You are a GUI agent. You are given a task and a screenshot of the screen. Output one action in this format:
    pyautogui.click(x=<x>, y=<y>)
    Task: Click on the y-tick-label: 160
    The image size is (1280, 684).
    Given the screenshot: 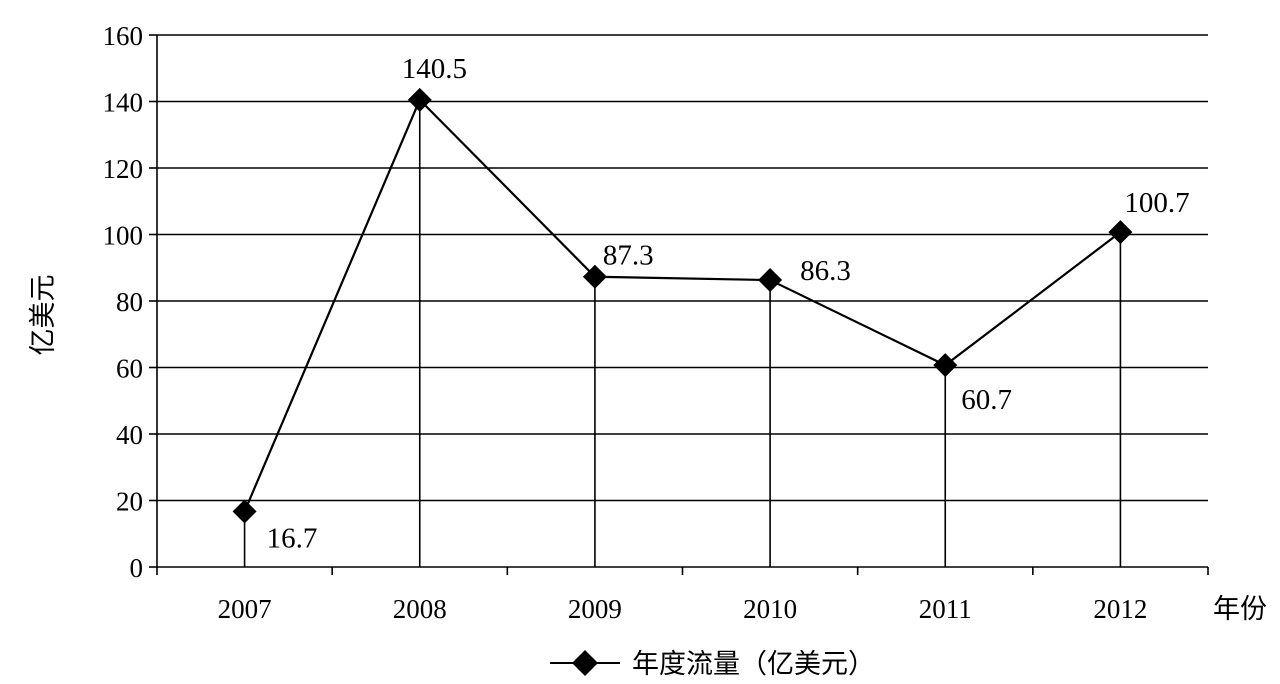 What is the action you would take?
    pyautogui.click(x=123, y=36)
    